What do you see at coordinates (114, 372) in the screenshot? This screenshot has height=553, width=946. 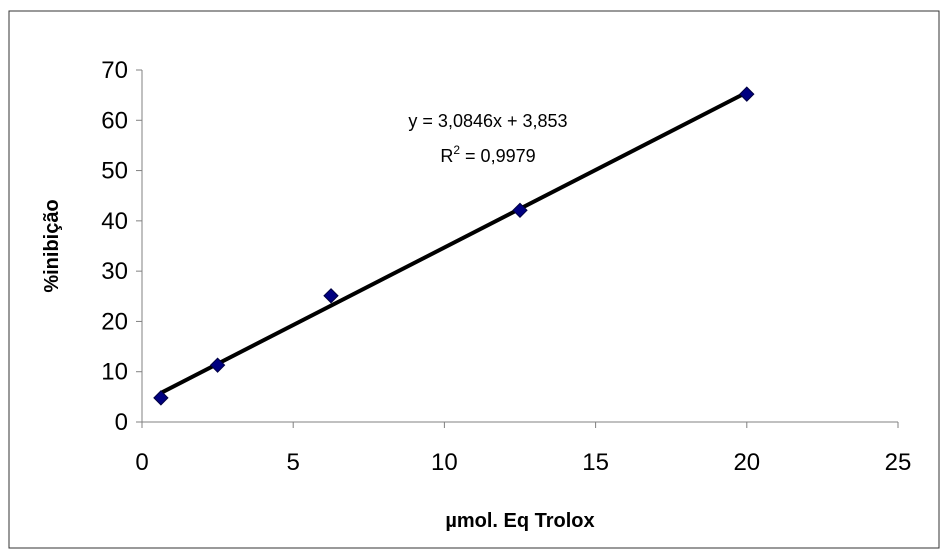 I see `y-tick-label: 10` at bounding box center [114, 372].